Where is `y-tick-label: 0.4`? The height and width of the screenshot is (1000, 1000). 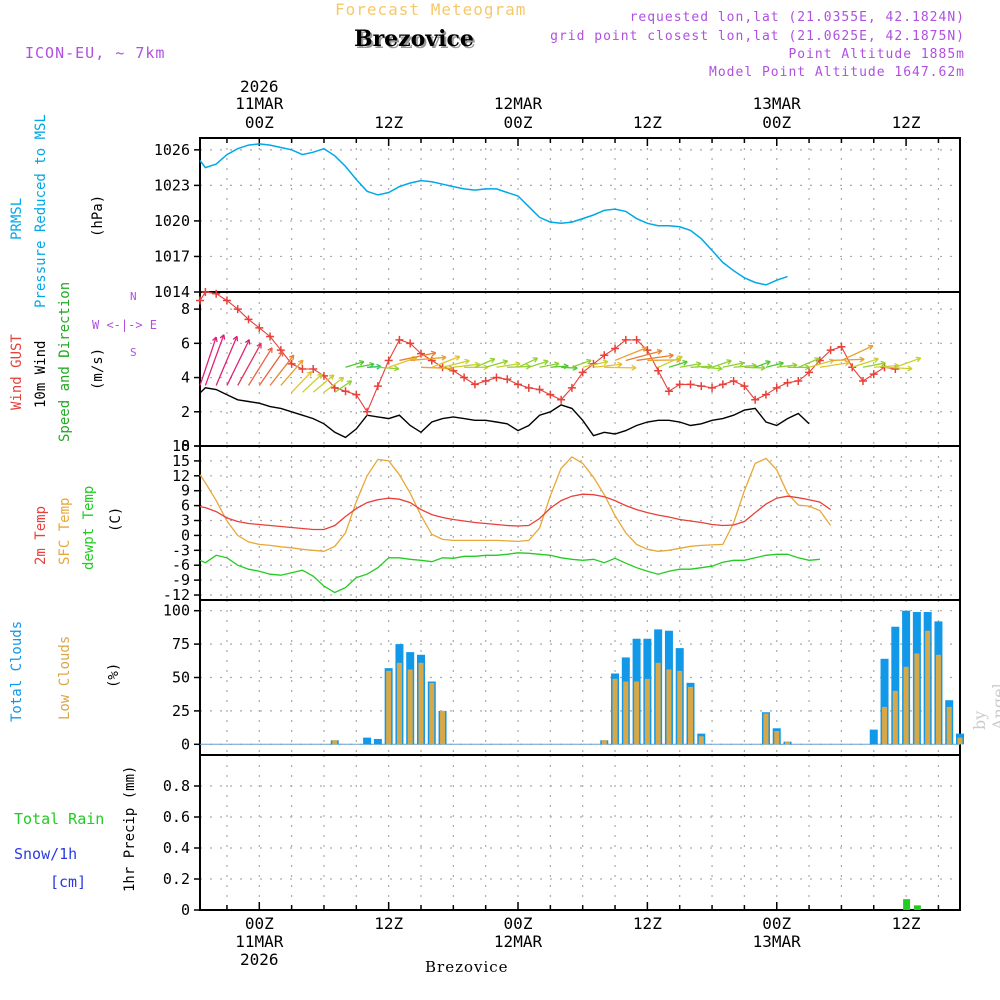
y-tick-label: 0.4 is located at coordinates (176, 848).